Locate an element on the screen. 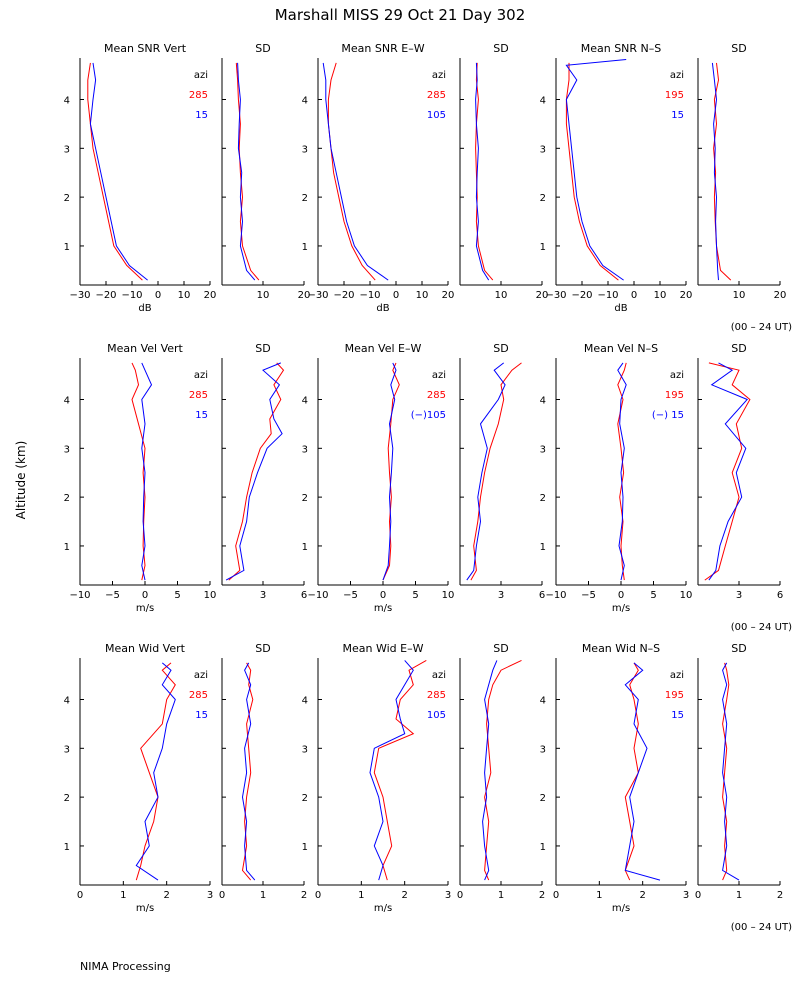  x-tick-label: −30 is located at coordinates (79, 295).